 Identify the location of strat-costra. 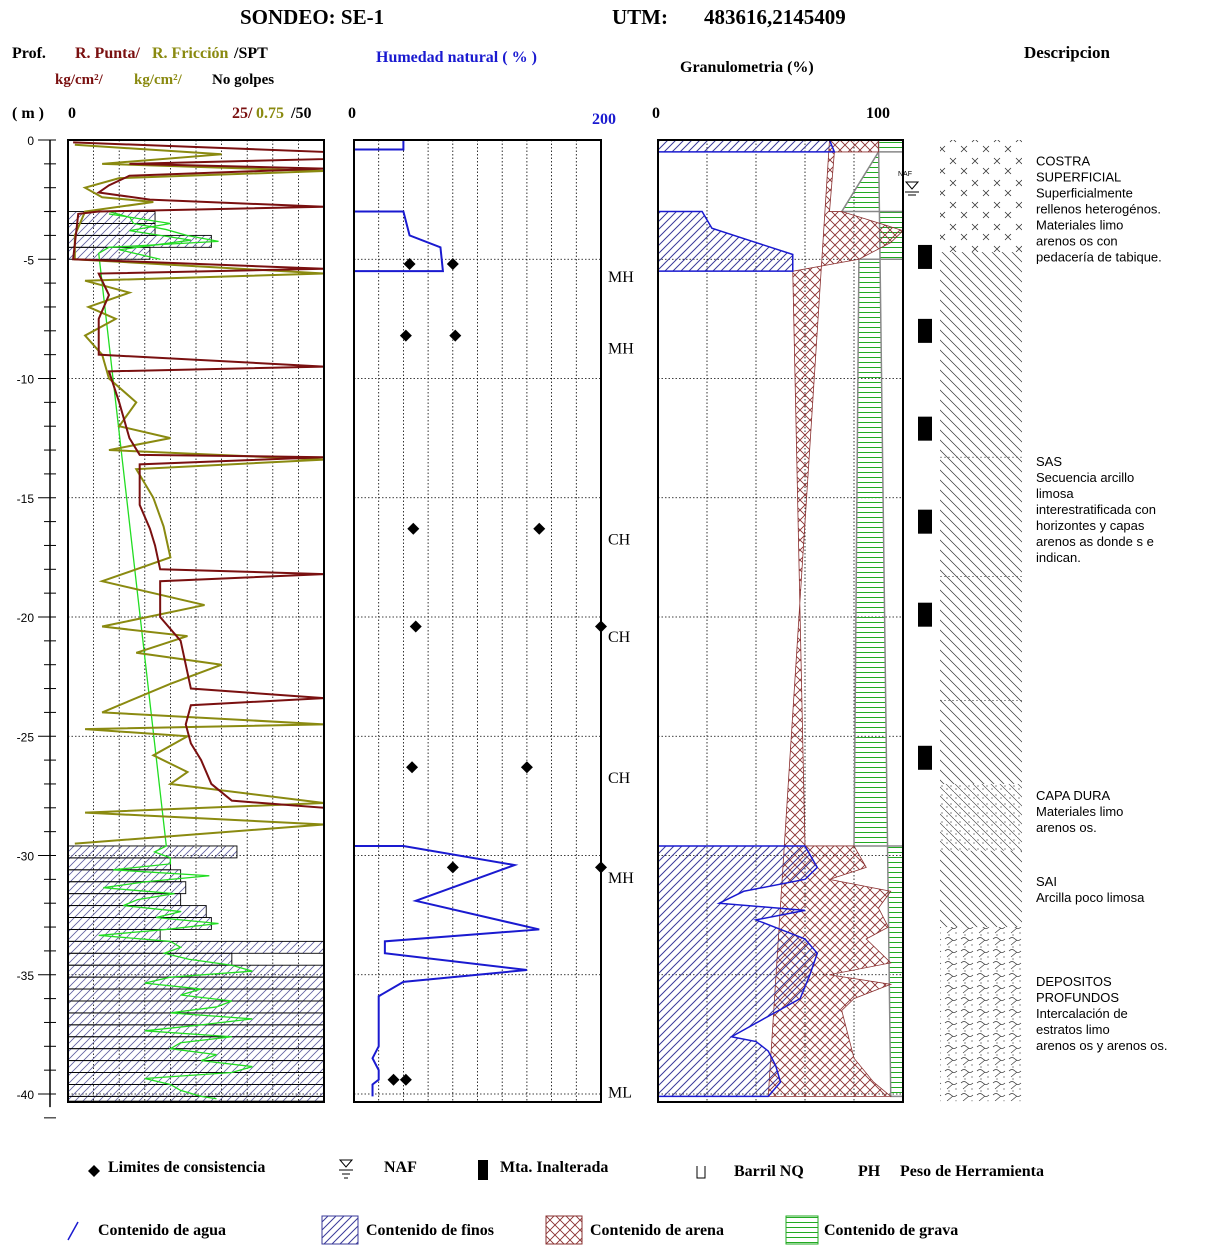
(981, 196).